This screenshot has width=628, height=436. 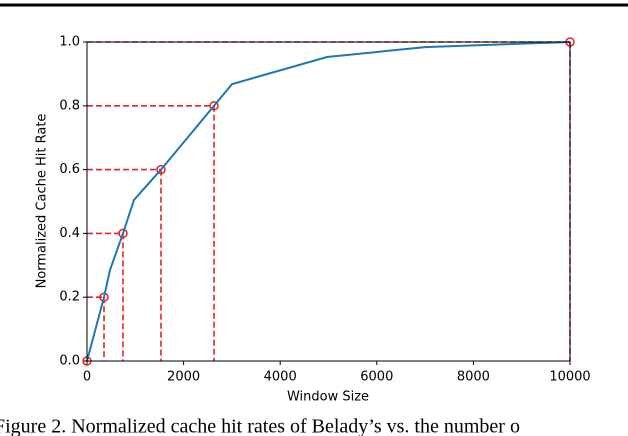 I want to click on x-tick-label: 10000, so click(x=569, y=377).